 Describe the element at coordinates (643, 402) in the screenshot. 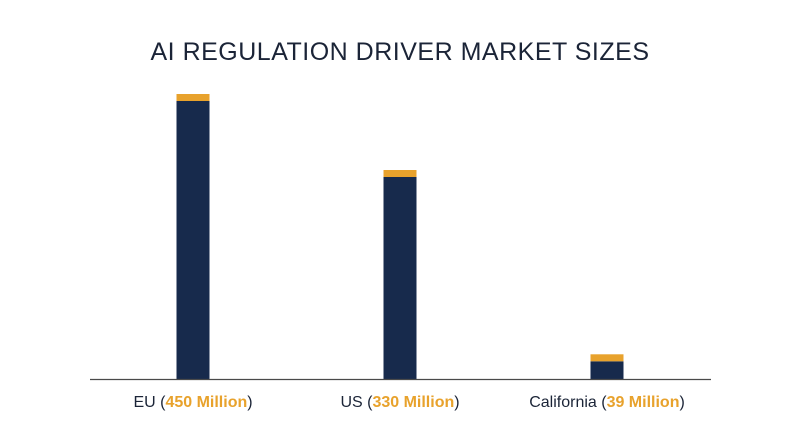

I see `data-label: 39 Million` at that location.